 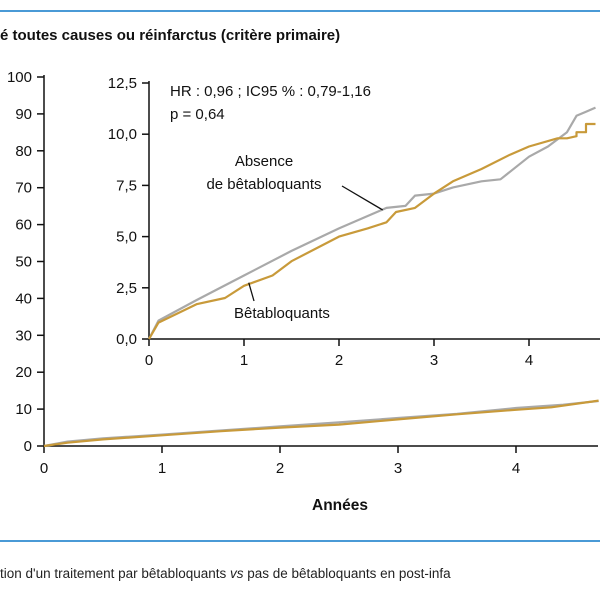 I want to click on inset-x-tick-label: 0, so click(x=149, y=360).